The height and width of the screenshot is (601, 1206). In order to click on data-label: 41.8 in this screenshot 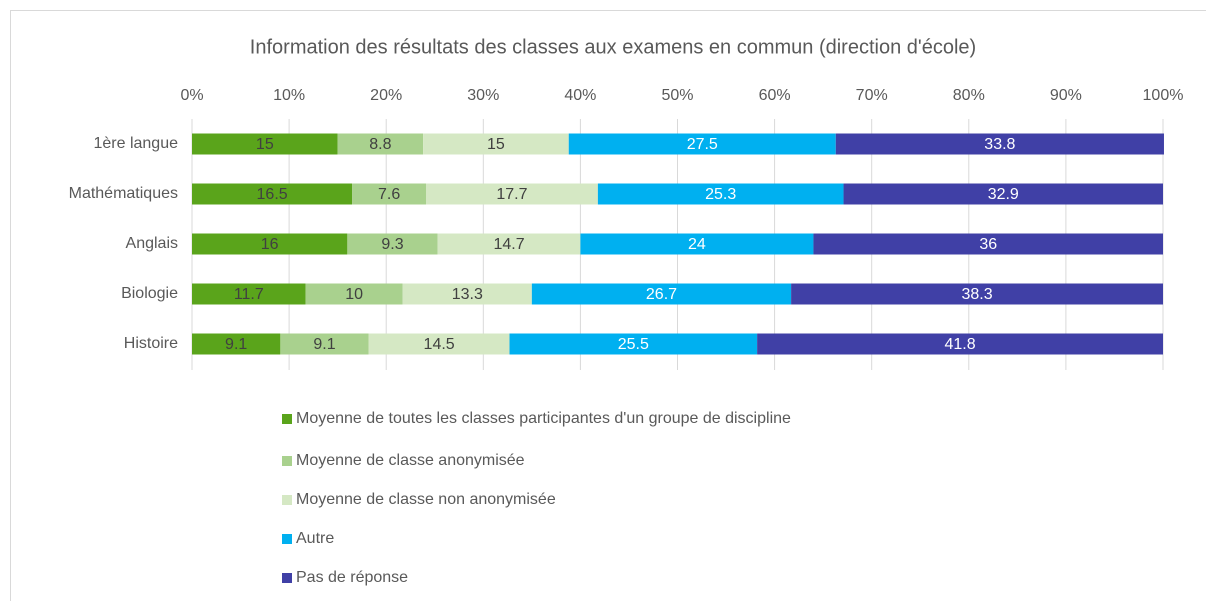, I will do `click(959, 344)`.